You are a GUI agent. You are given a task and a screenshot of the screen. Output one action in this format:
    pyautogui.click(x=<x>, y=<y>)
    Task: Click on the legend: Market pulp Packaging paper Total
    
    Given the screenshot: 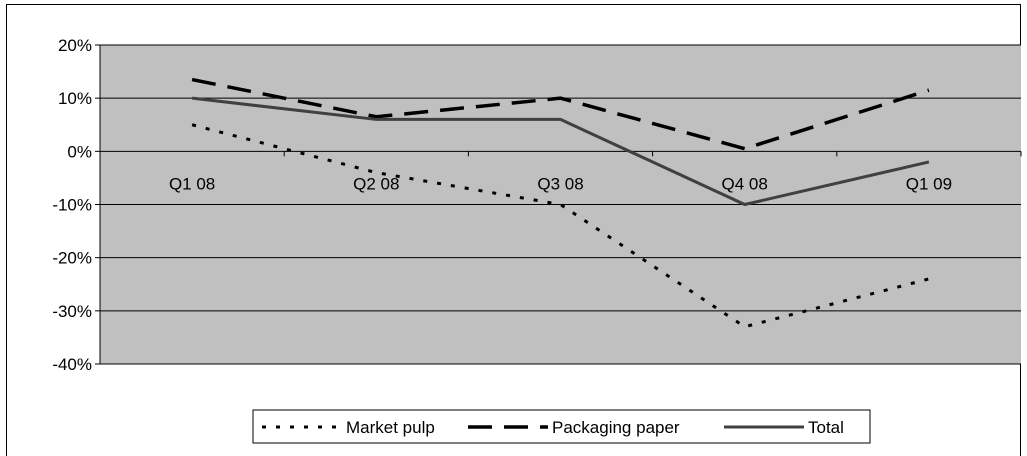 What is the action you would take?
    pyautogui.click(x=561, y=426)
    